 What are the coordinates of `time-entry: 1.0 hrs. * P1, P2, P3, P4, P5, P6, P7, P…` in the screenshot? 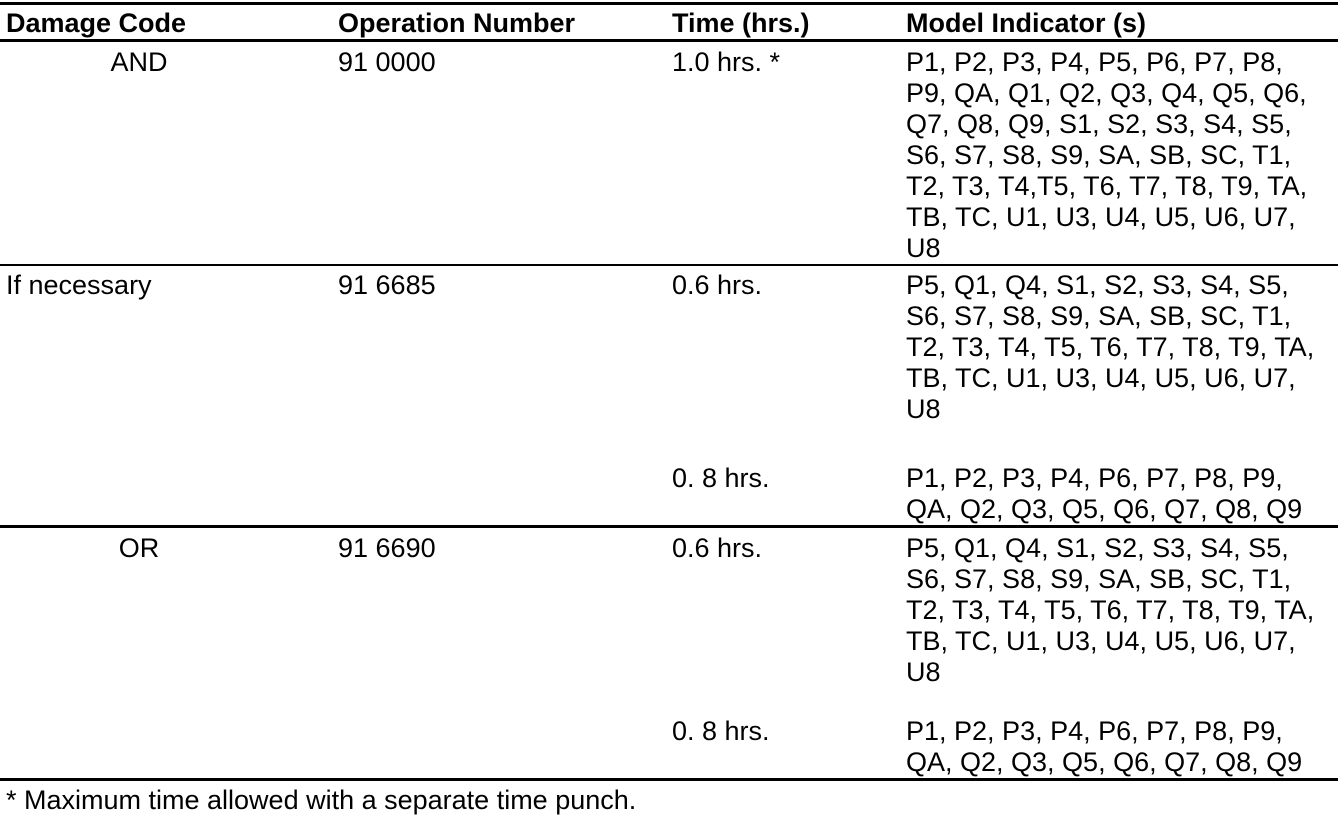 It's located at (1005, 155).